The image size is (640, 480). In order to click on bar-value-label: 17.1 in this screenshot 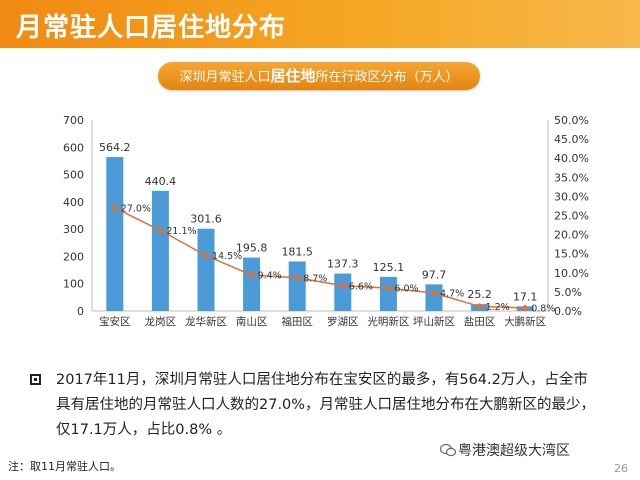, I will do `click(525, 296)`.